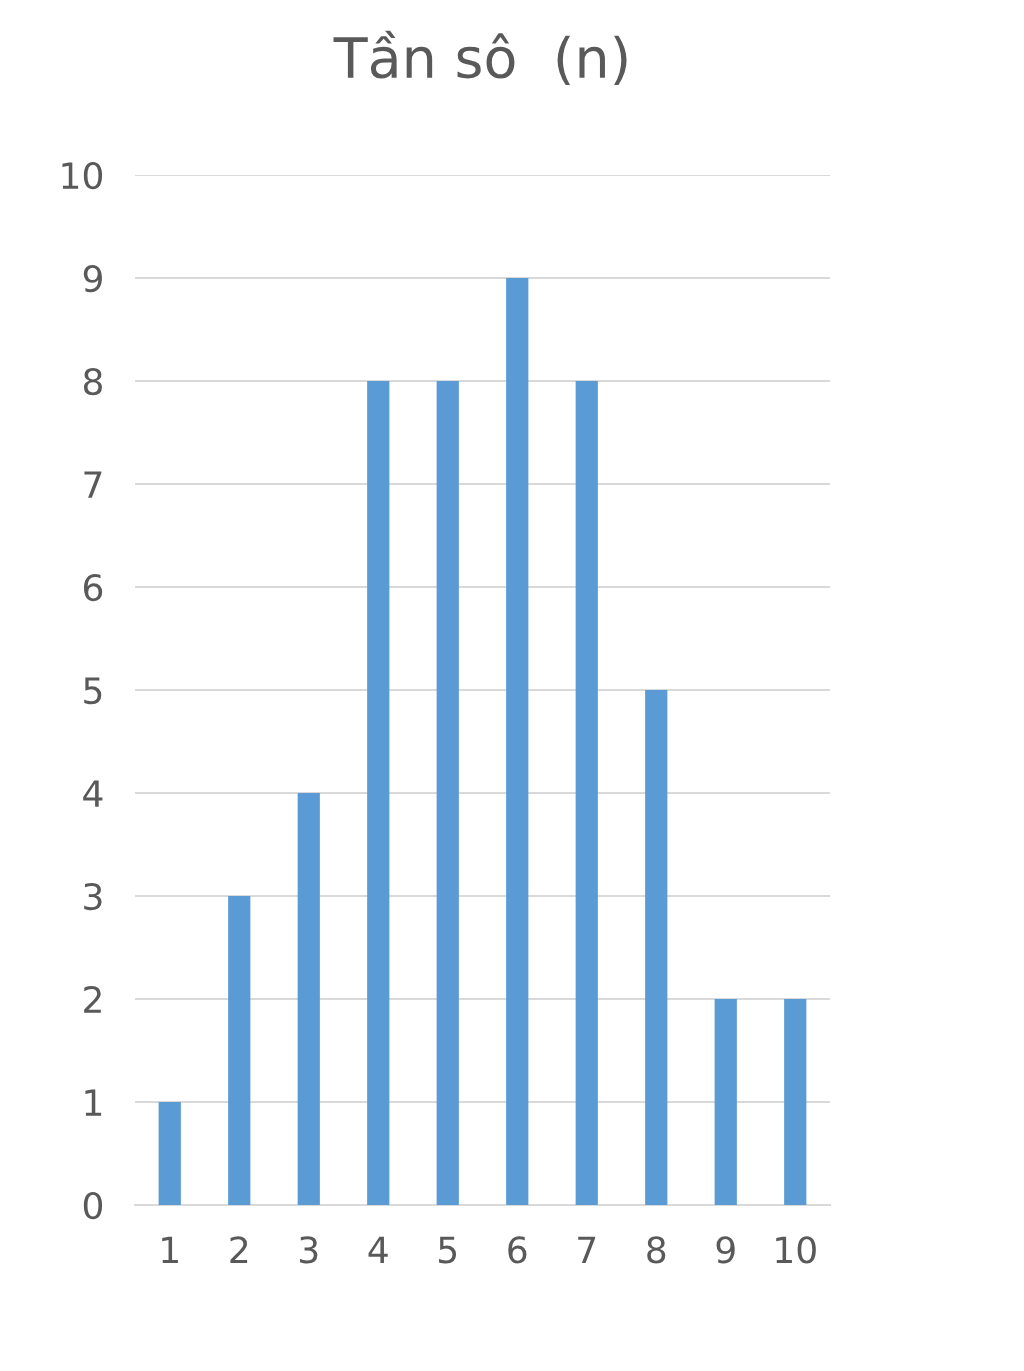 This screenshot has width=1024, height=1371. Describe the element at coordinates (587, 1249) in the screenshot. I see `x-tick-label: 7` at that location.